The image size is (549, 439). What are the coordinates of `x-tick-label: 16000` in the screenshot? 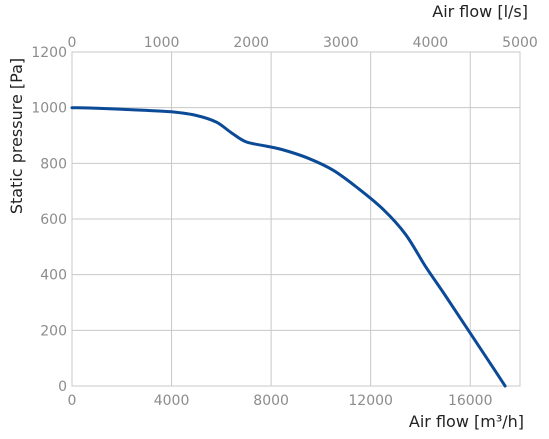 It's located at (470, 401).